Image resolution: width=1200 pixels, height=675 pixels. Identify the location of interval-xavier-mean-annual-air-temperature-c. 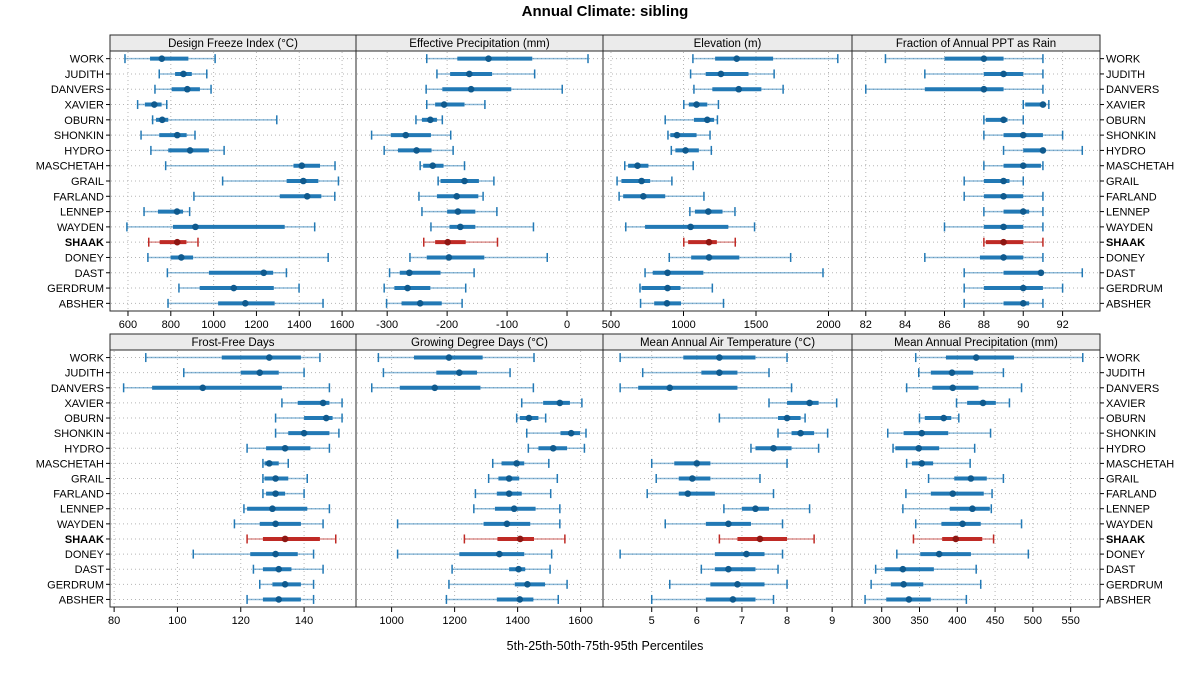
(803, 403).